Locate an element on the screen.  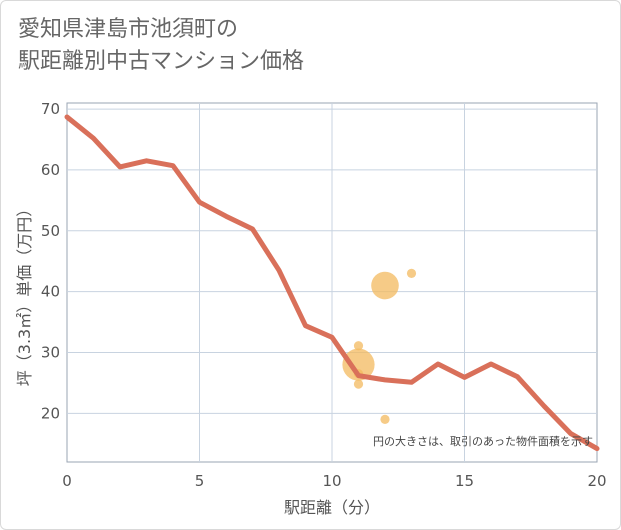
y-tick-label: 60 is located at coordinates (50, 170).